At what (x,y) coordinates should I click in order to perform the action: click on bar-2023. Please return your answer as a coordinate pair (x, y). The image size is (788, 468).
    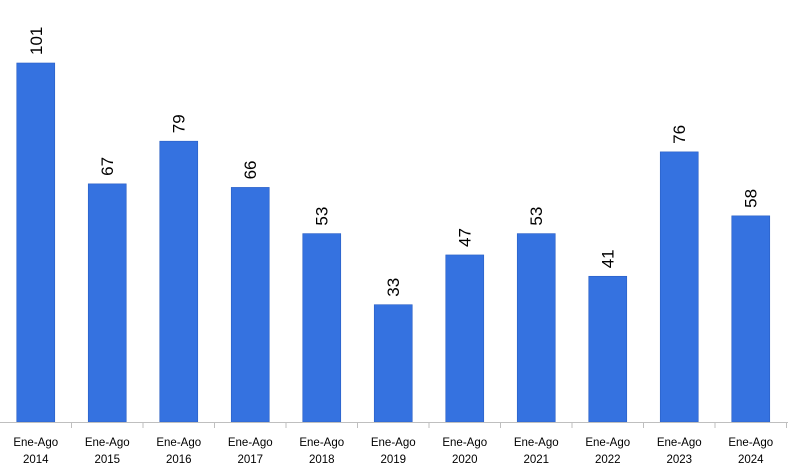
    Looking at the image, I should click on (679, 287).